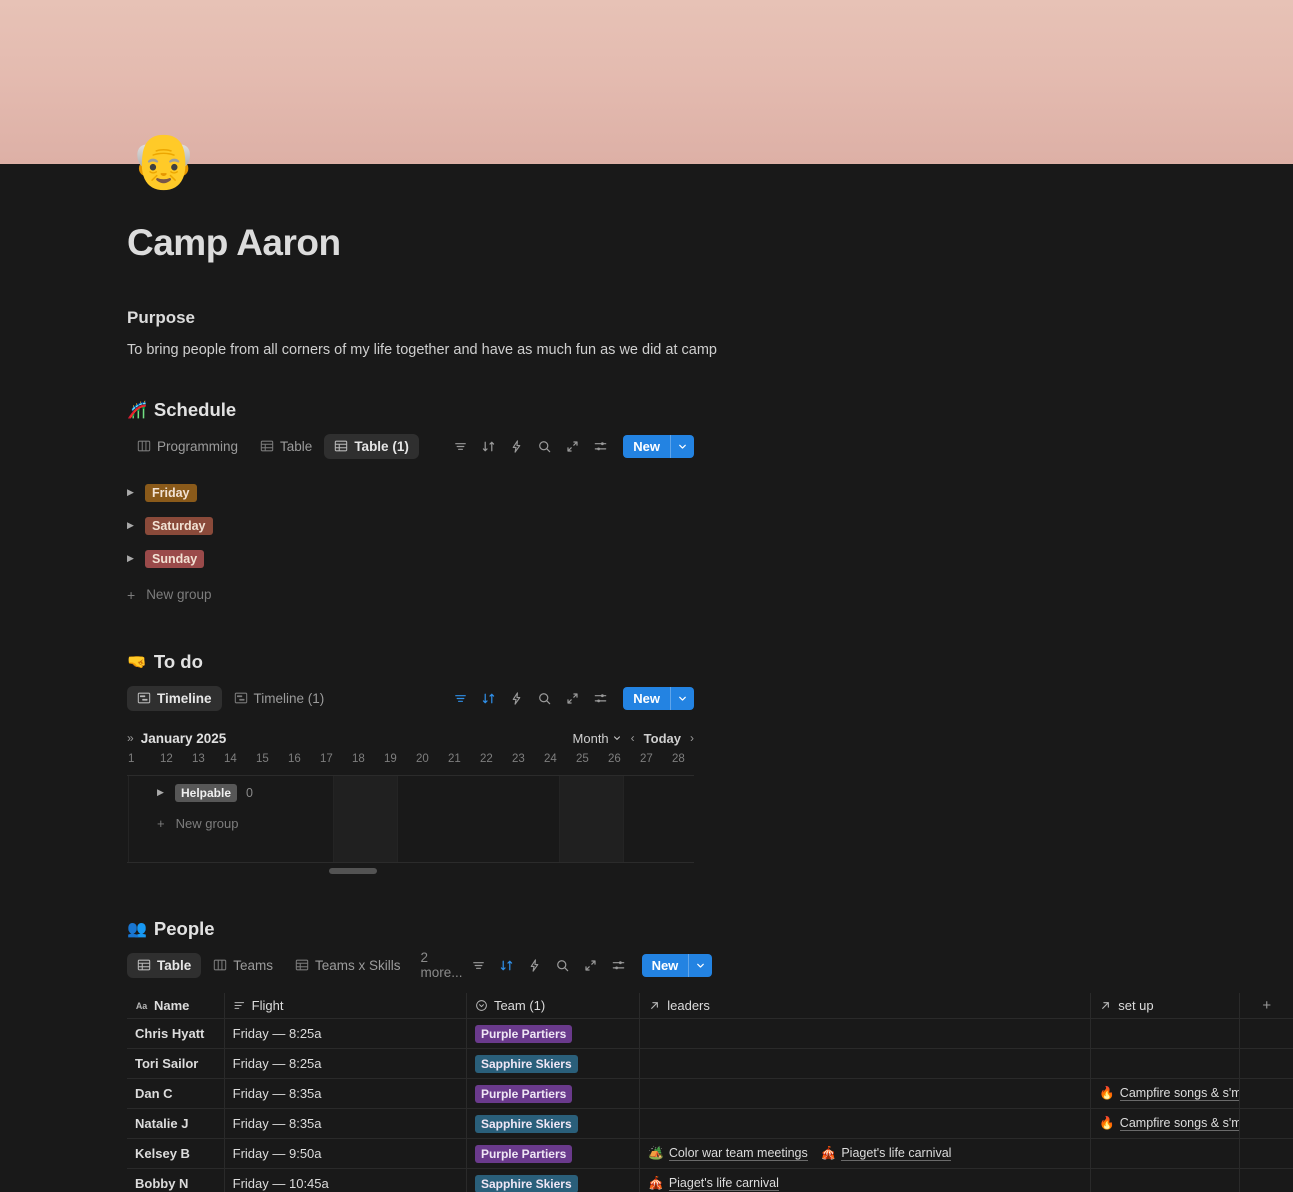 This screenshot has height=1192, width=1293. I want to click on tab-table-1: Table (1), so click(371, 446).